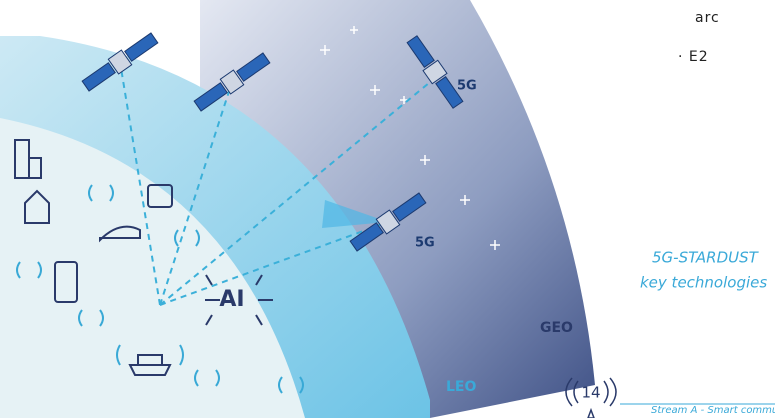  I want to click on footer: Stream A - Smart commu, so click(713, 410).